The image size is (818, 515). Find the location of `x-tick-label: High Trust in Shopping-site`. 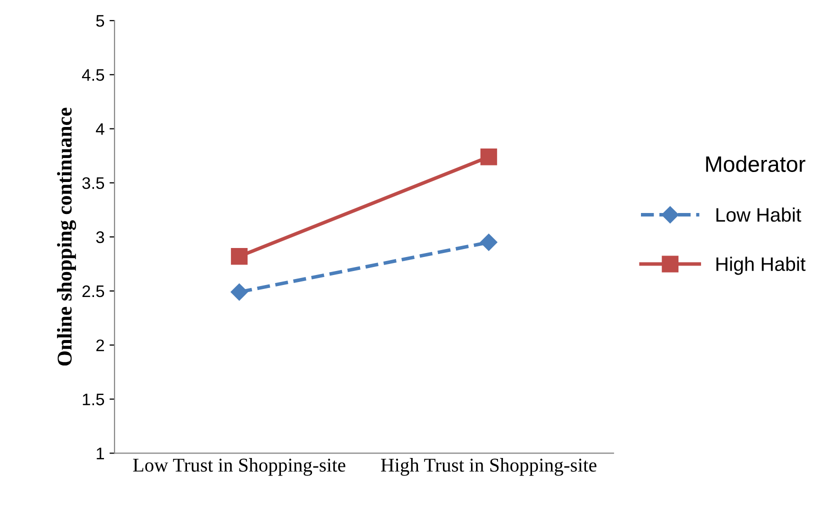

x-tick-label: High Trust in Shopping-site is located at coordinates (488, 467).